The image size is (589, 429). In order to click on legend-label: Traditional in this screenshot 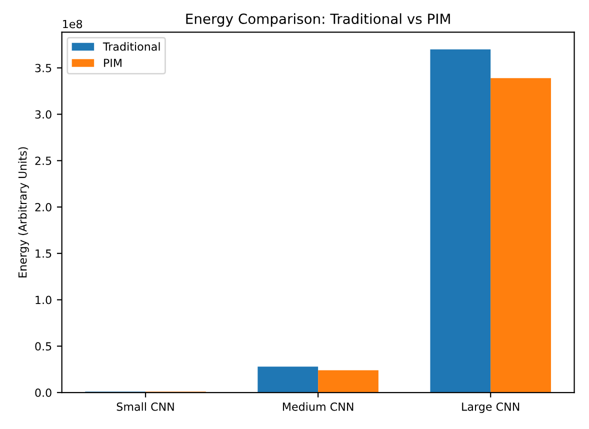, I will do `click(131, 46)`.